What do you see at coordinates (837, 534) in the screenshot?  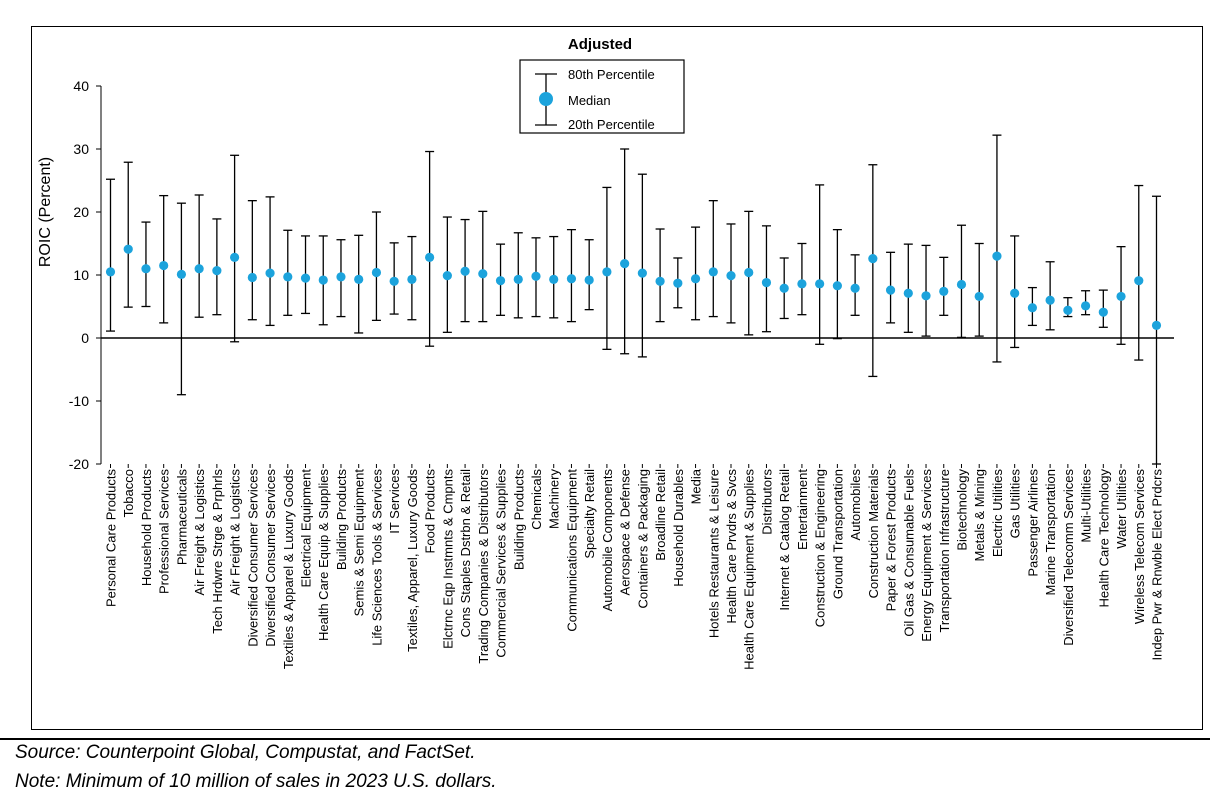 I see `x-tick-label: Ground Transportation` at bounding box center [837, 534].